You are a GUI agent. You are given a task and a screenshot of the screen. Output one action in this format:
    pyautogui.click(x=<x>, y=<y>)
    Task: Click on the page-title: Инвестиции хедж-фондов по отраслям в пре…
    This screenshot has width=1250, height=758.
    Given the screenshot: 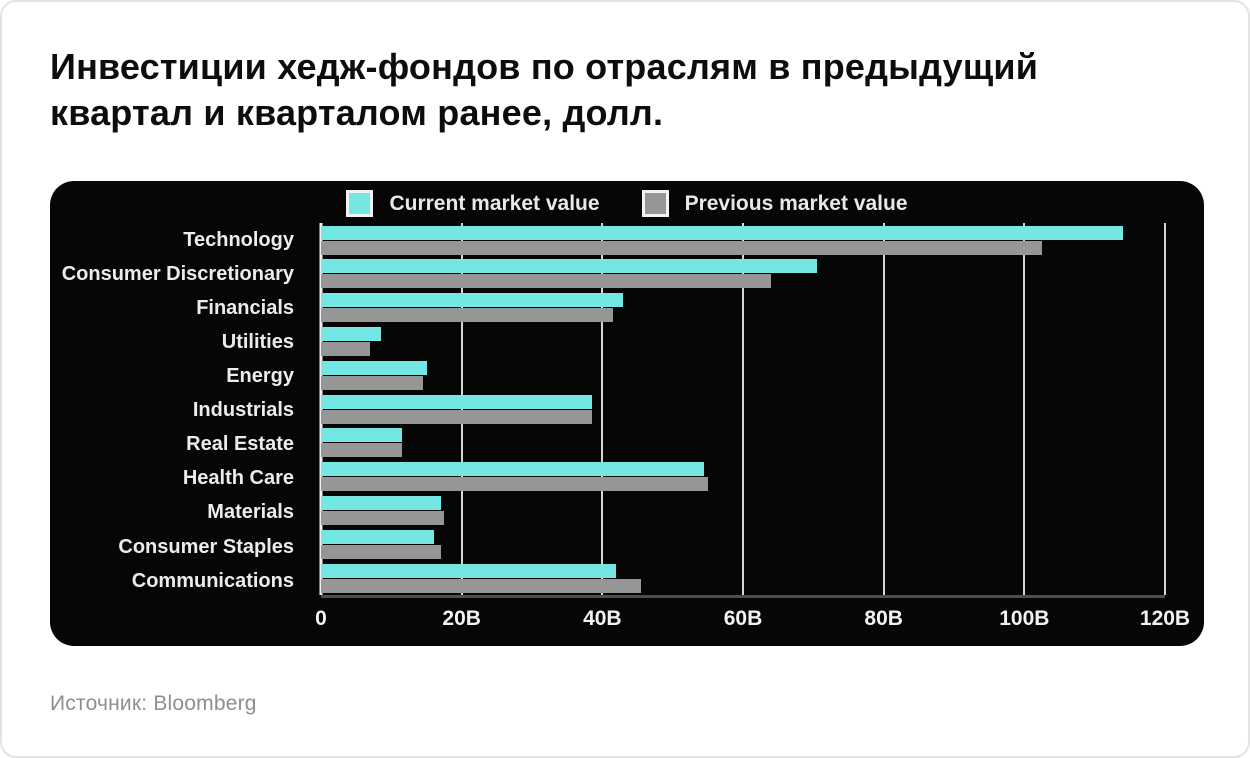 What is the action you would take?
    pyautogui.click(x=625, y=90)
    